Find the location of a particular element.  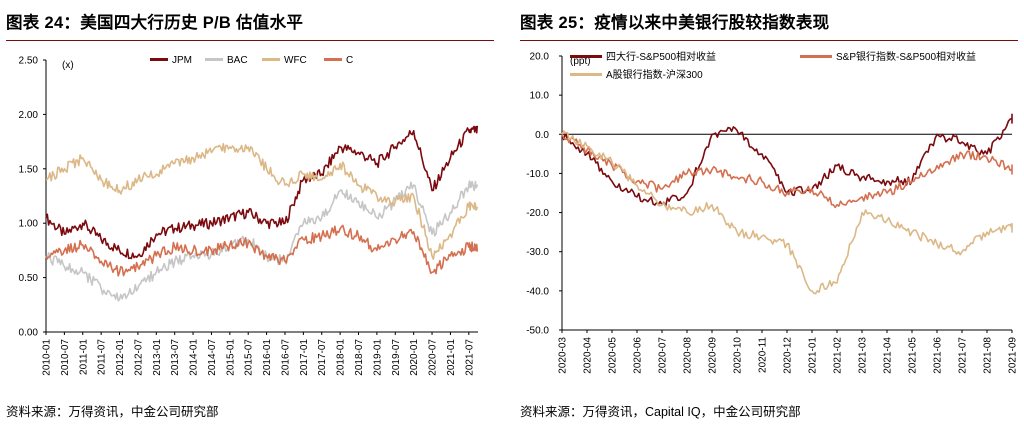

x-tick-label: 2020-10 is located at coordinates (738, 355).